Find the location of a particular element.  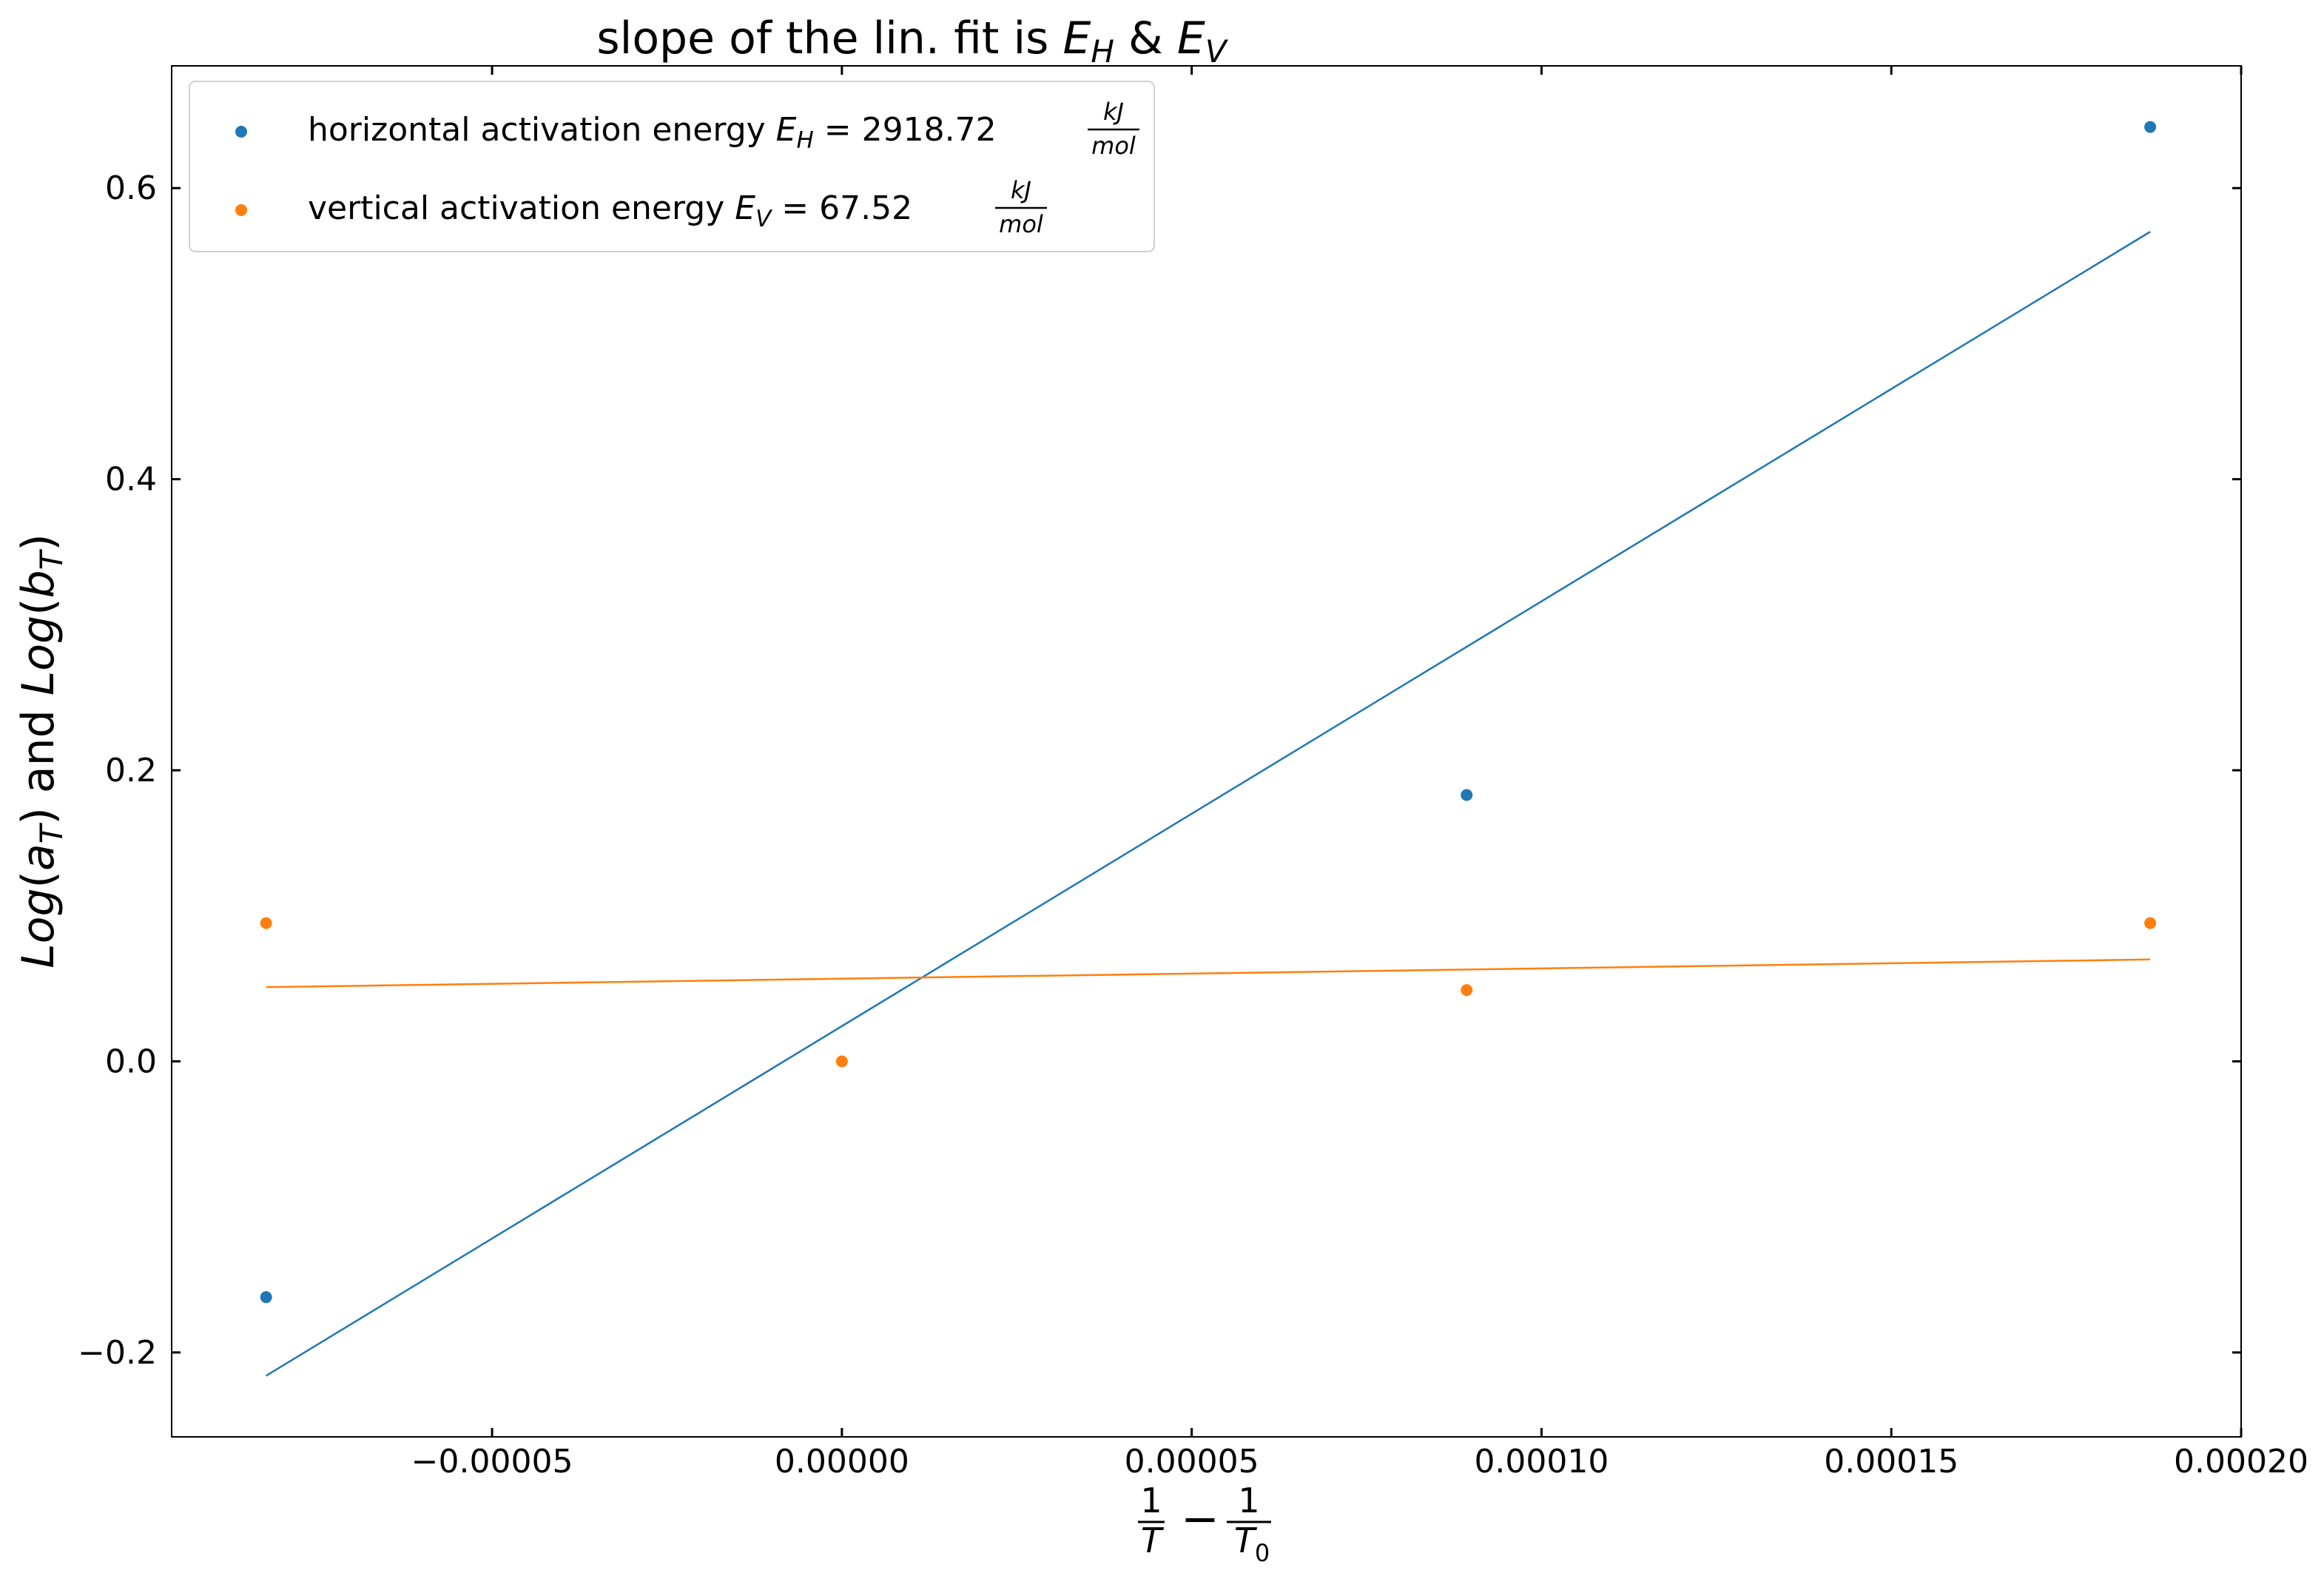

y-axis-label: Log(aT) and Log(bT) is located at coordinates (41, 750).